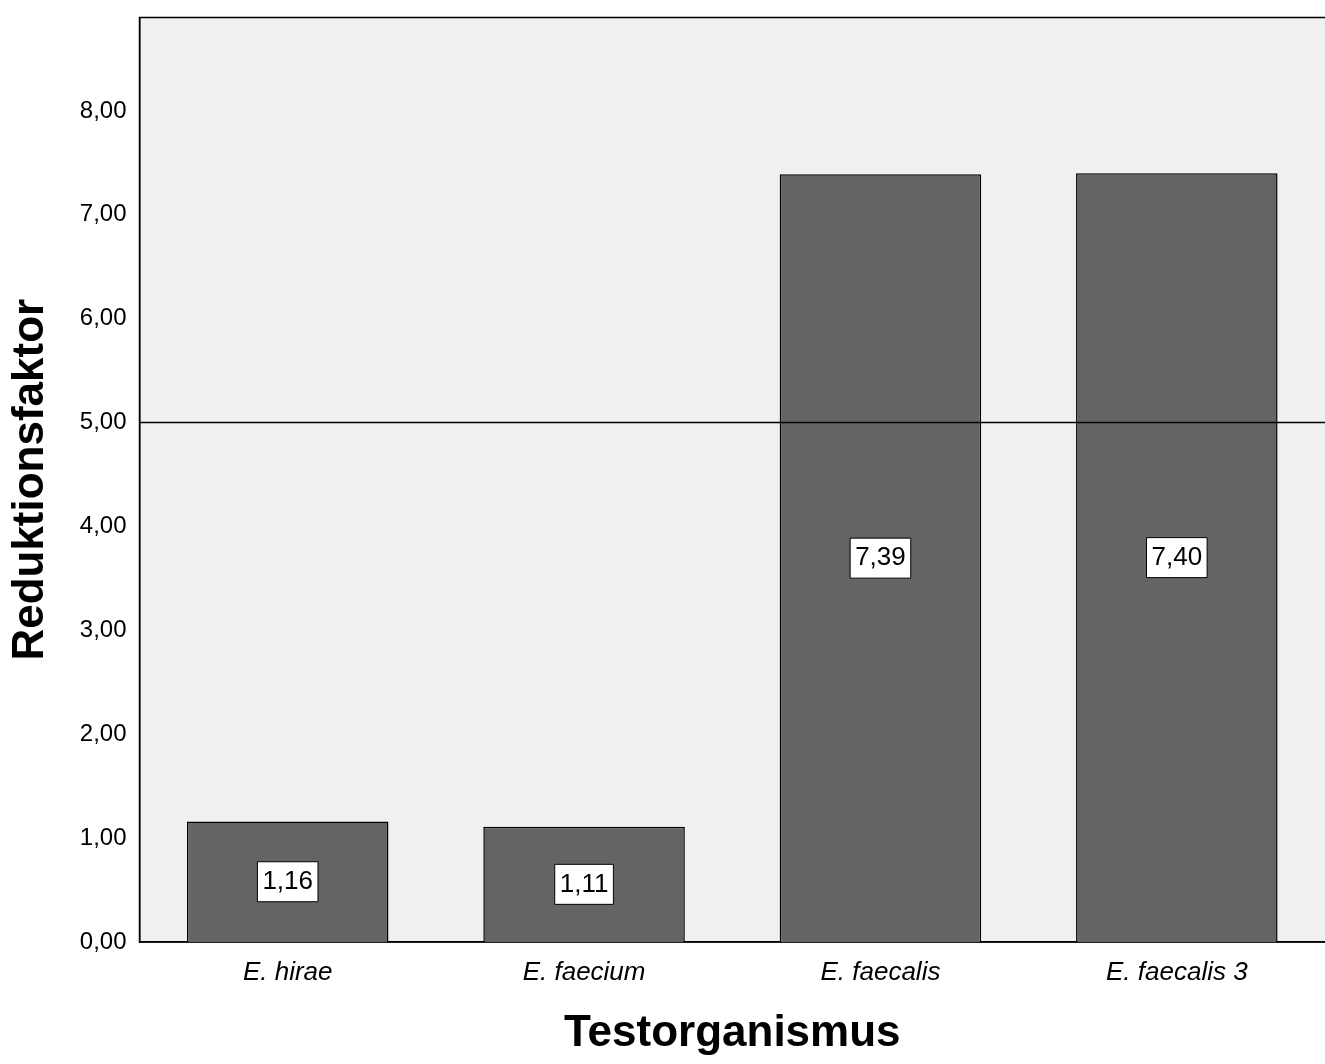 The image size is (1325, 1064). Describe the element at coordinates (103, 317) in the screenshot. I see `y-tick-label: 6,00` at that location.